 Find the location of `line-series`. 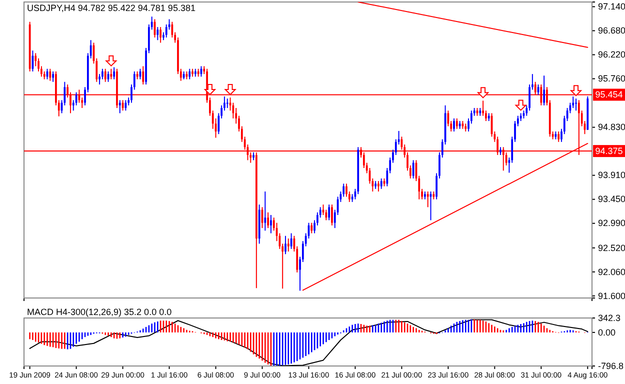

line-series is located at coordinates (308, 342).